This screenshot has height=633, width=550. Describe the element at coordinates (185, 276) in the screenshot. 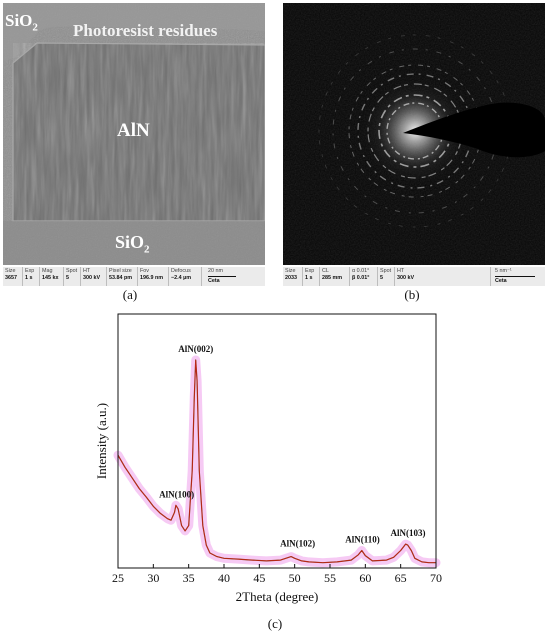

I see `info-cell: Defocus −2.4 µm` at that location.